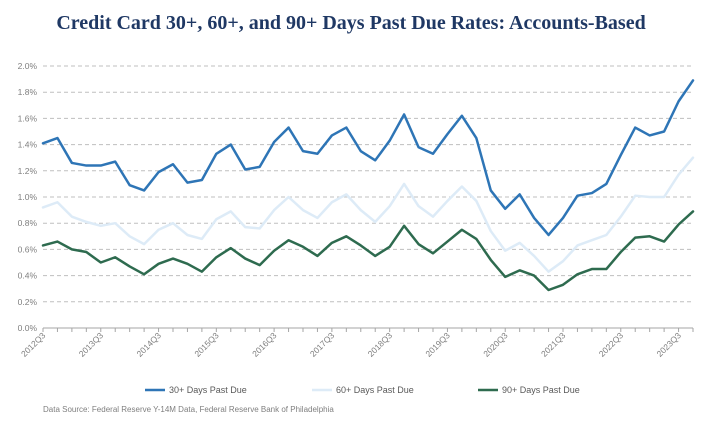  What do you see at coordinates (149, 344) in the screenshot?
I see `x-tick-label: 2014Q3` at bounding box center [149, 344].